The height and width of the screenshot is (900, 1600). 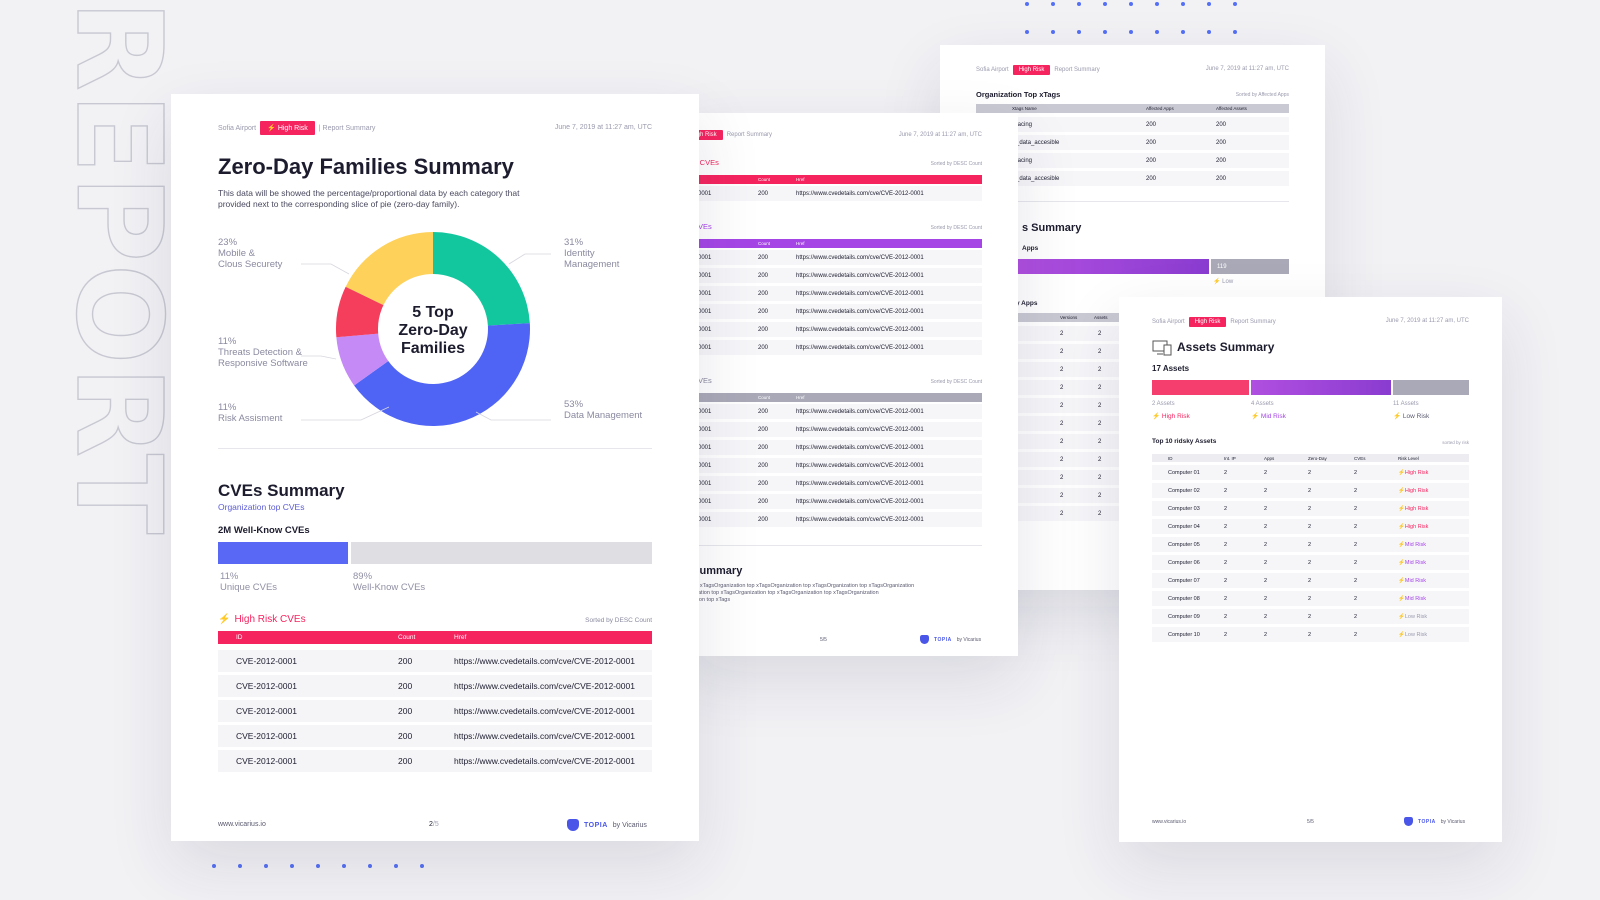 What do you see at coordinates (573, 825) in the screenshot?
I see `shield-icon` at bounding box center [573, 825].